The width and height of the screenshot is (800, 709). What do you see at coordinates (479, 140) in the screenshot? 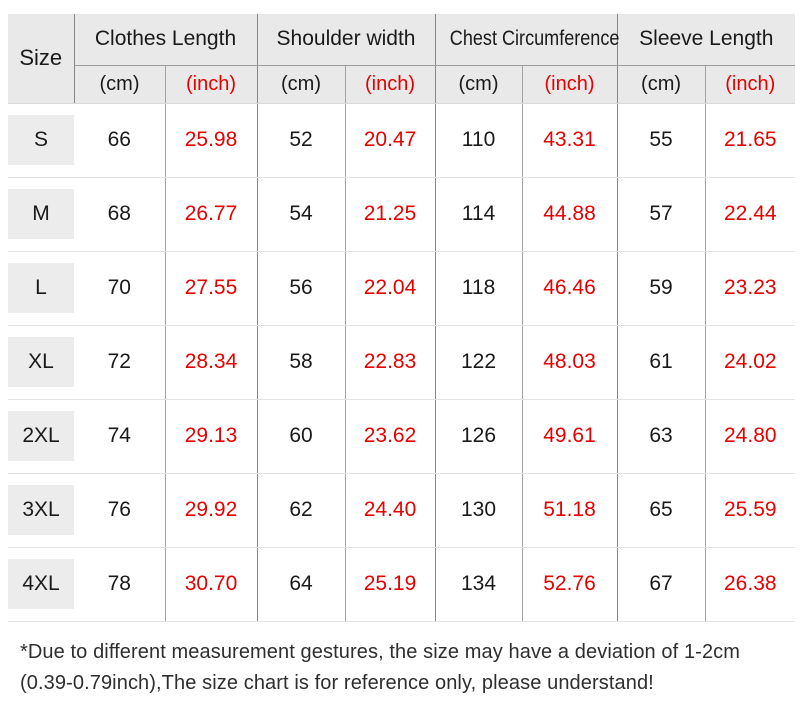
I see `measurement-cell: 110` at bounding box center [479, 140].